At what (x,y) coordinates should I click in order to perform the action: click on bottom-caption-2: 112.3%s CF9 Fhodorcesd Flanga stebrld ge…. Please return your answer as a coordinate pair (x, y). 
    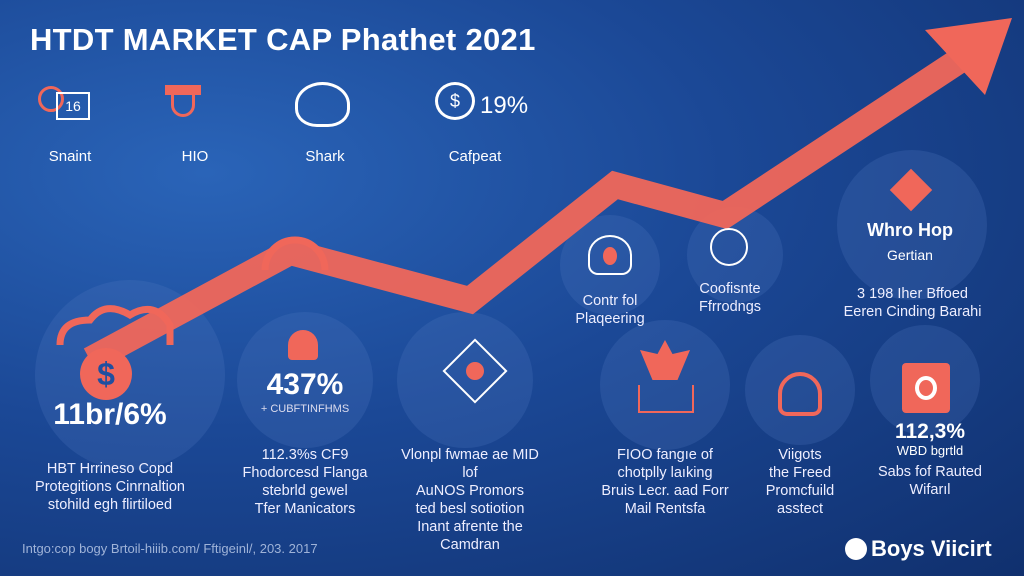
    Looking at the image, I should click on (305, 482).